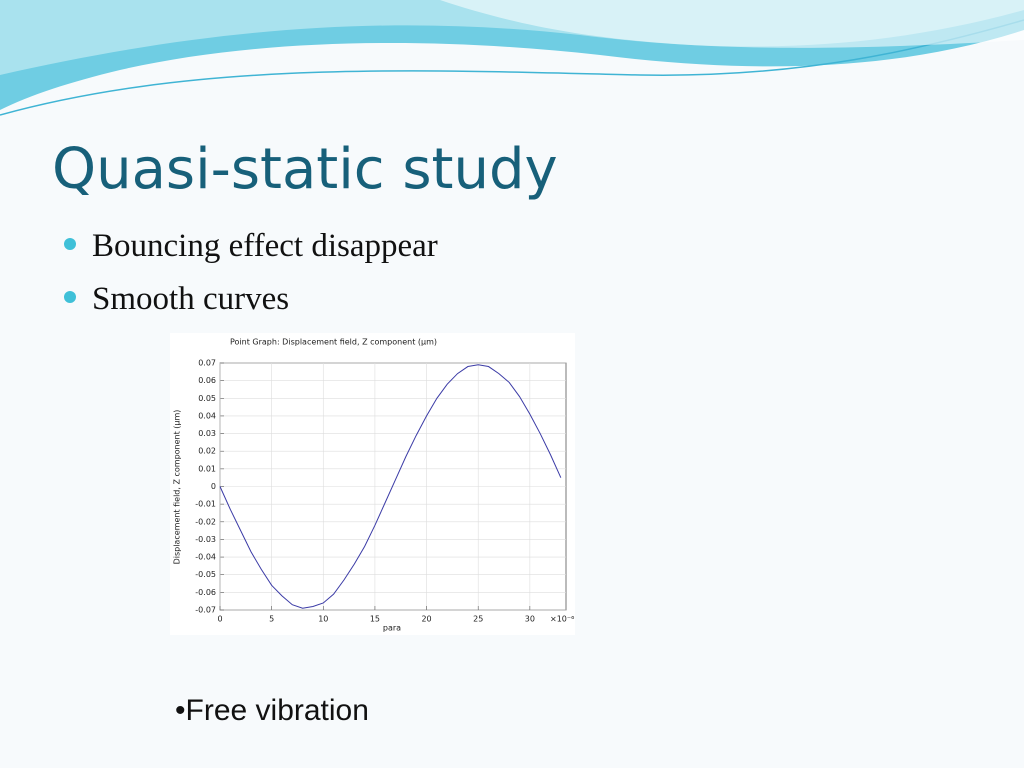  What do you see at coordinates (375, 619) in the screenshot?
I see `x-tick-label: 15` at bounding box center [375, 619].